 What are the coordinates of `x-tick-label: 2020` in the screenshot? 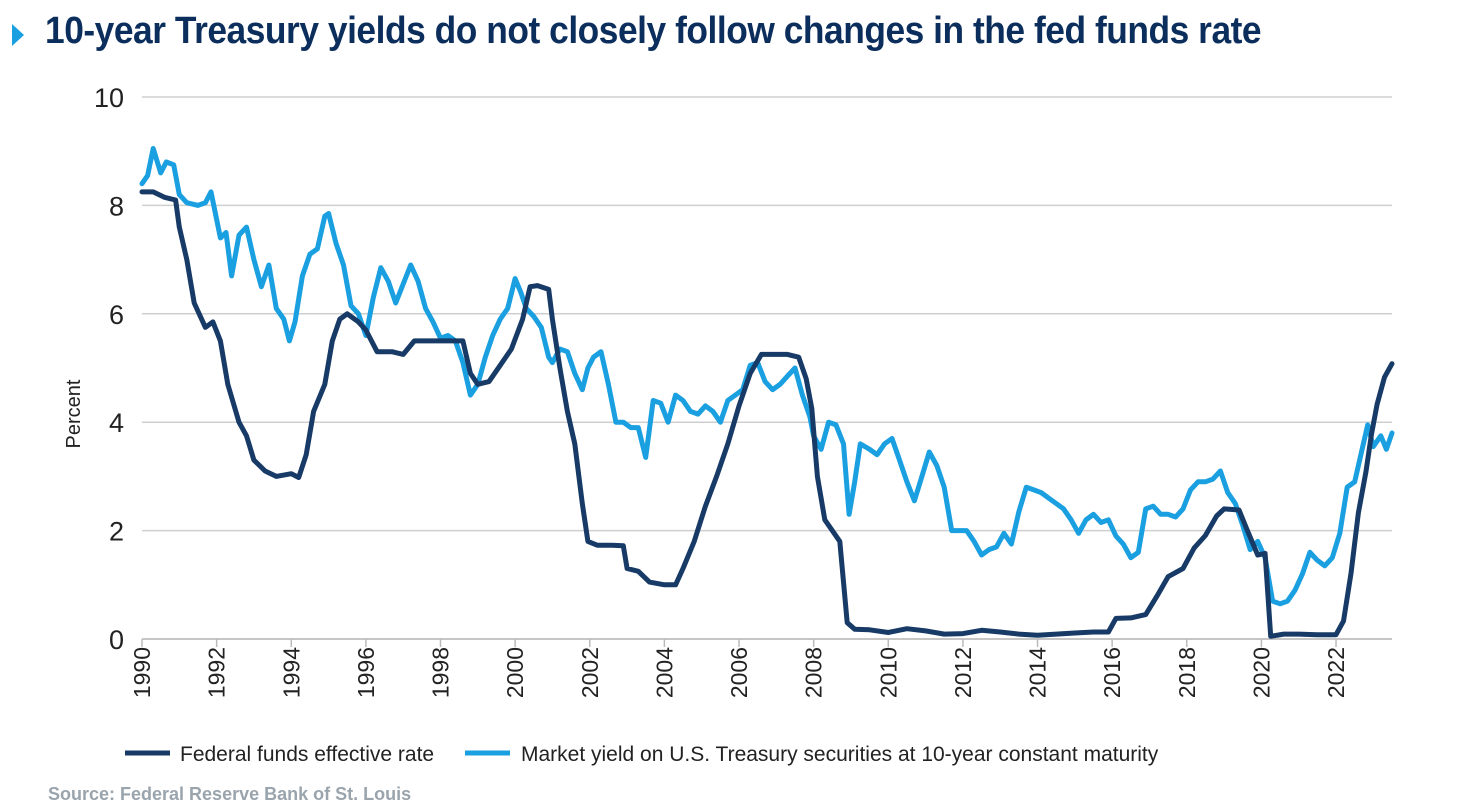 It's located at (1261, 672).